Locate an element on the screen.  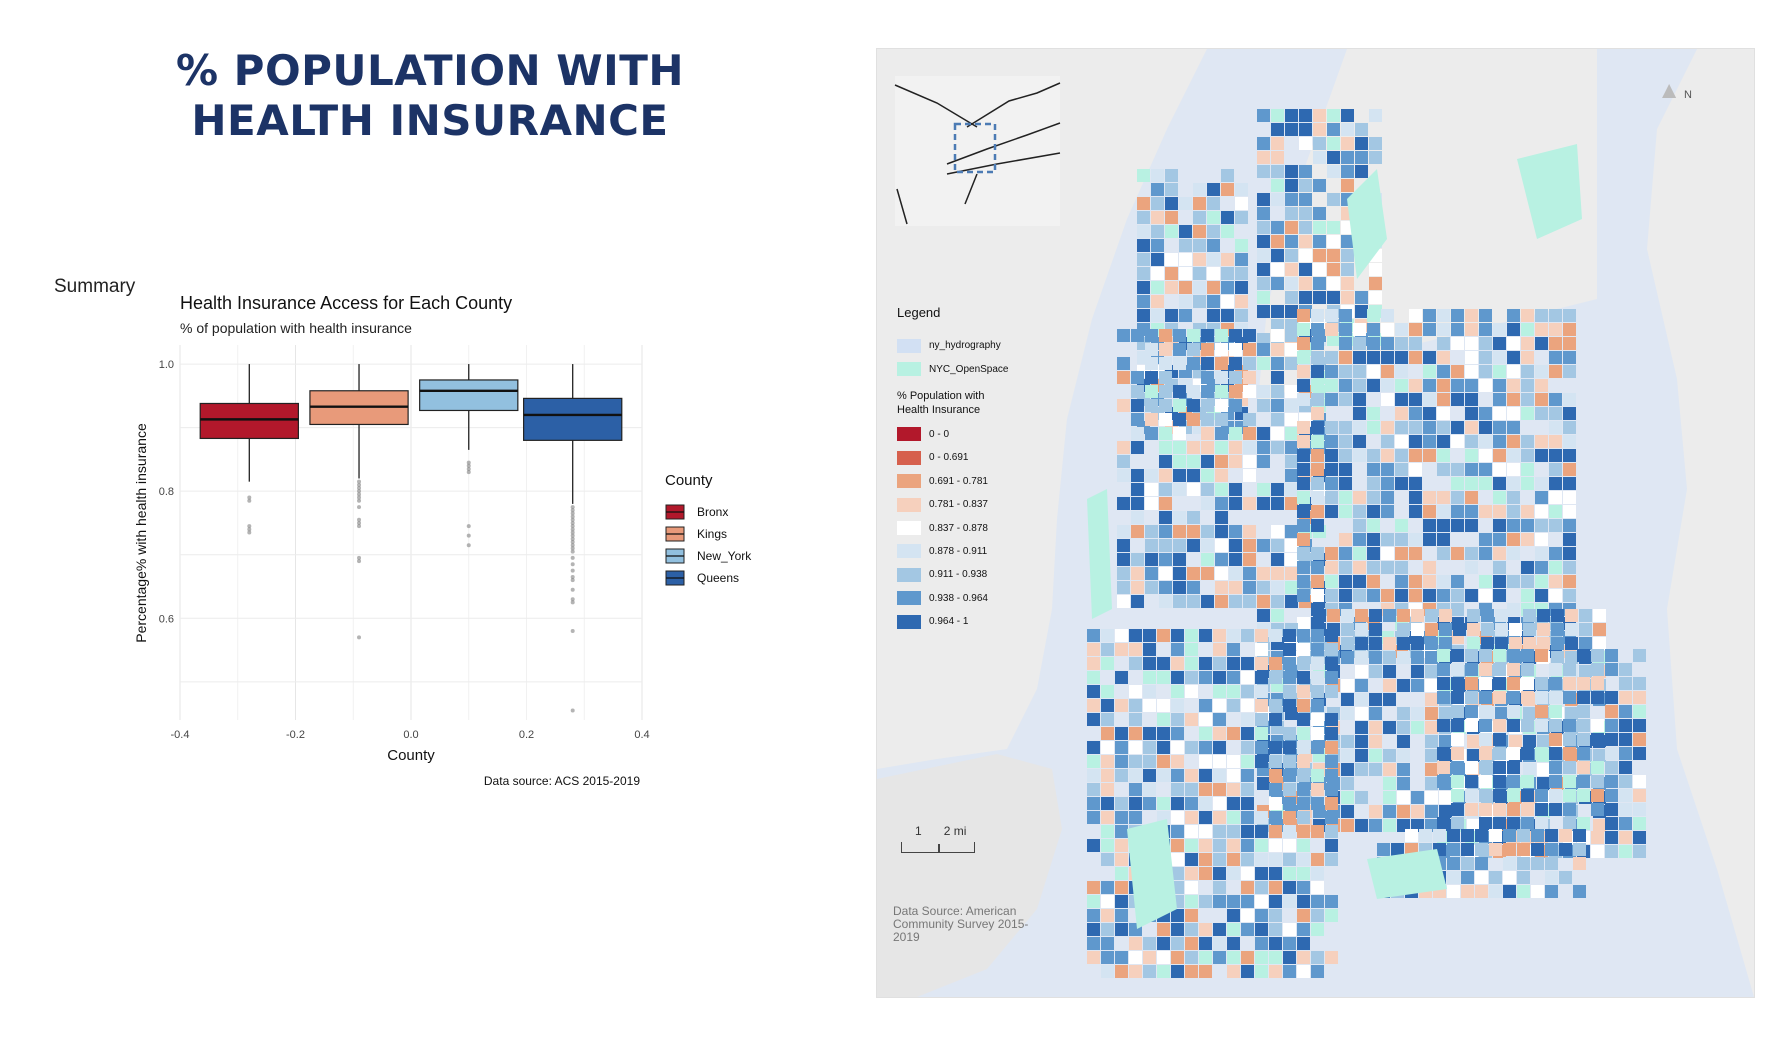
north-arrow-icon: ▲ is located at coordinates (1669, 90).